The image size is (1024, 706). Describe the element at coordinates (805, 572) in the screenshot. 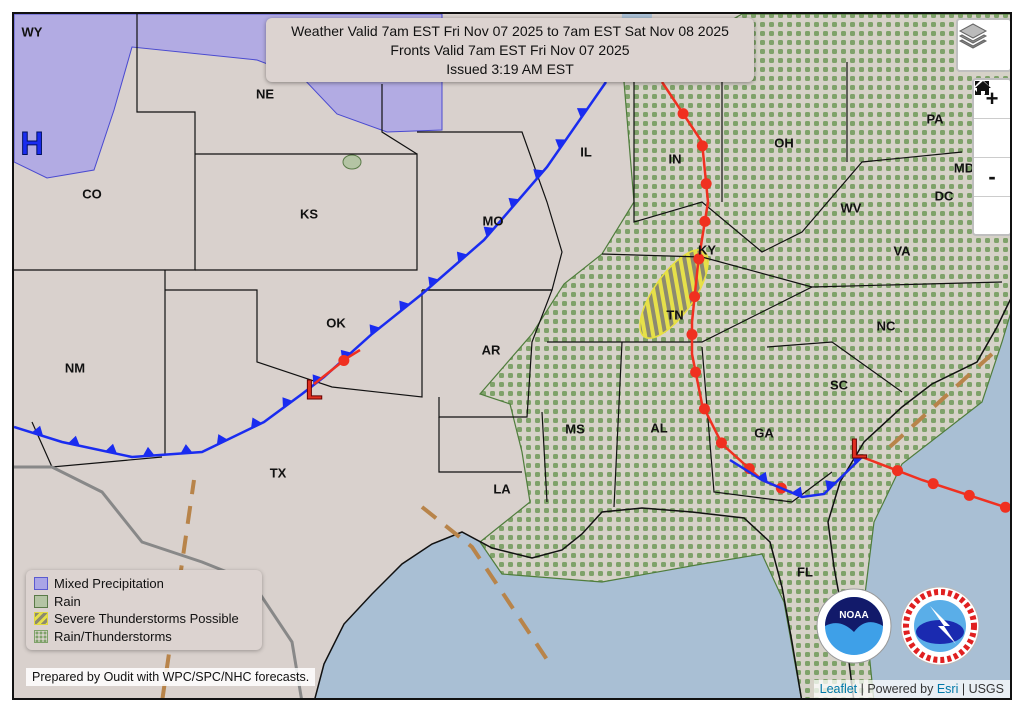

I see `state-label-fl: FL` at that location.